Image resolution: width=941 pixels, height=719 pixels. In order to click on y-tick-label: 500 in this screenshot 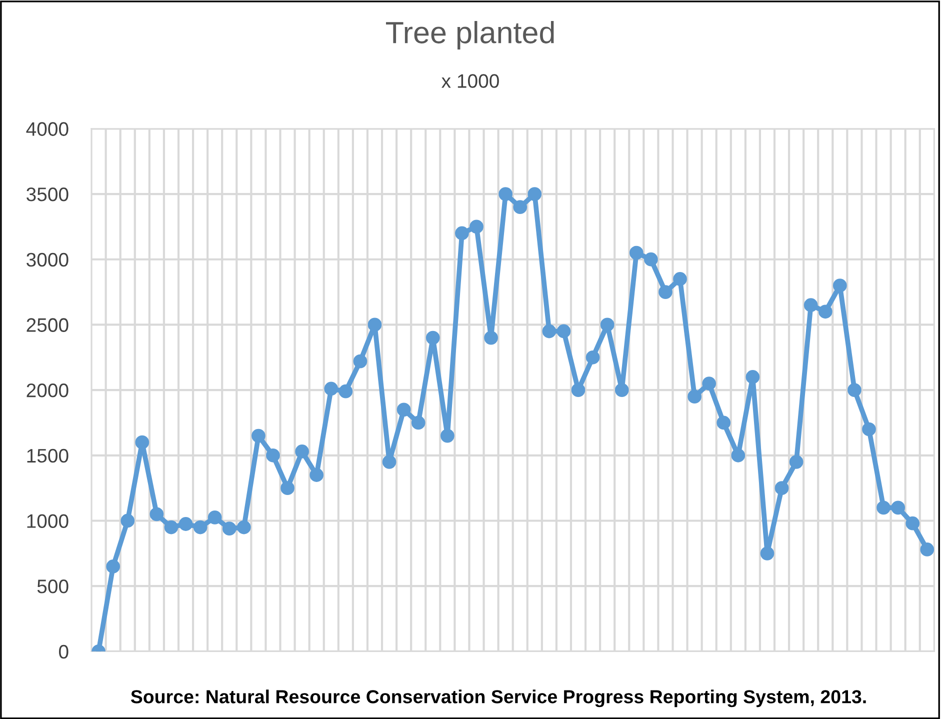, I will do `click(52, 587)`.